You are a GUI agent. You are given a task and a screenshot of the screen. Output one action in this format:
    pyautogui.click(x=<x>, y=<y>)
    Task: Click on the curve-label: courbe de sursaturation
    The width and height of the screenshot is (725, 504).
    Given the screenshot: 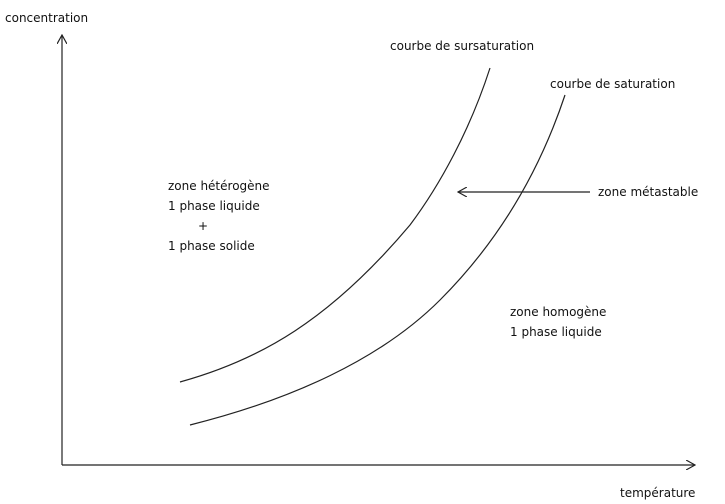 What is the action you would take?
    pyautogui.click(x=462, y=46)
    